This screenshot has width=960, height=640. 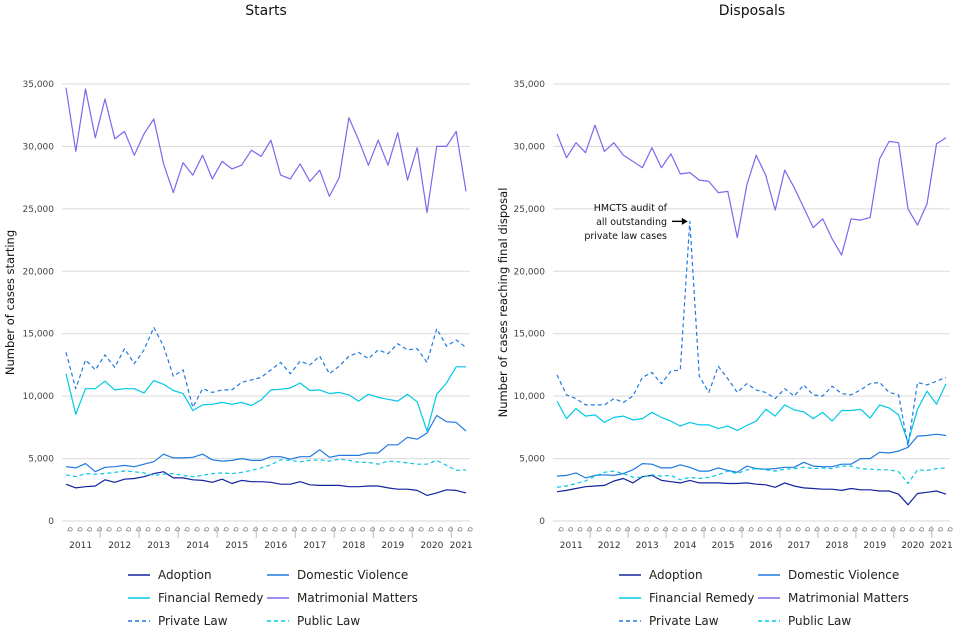 I want to click on annotation-text: private law cases, so click(x=625, y=236).